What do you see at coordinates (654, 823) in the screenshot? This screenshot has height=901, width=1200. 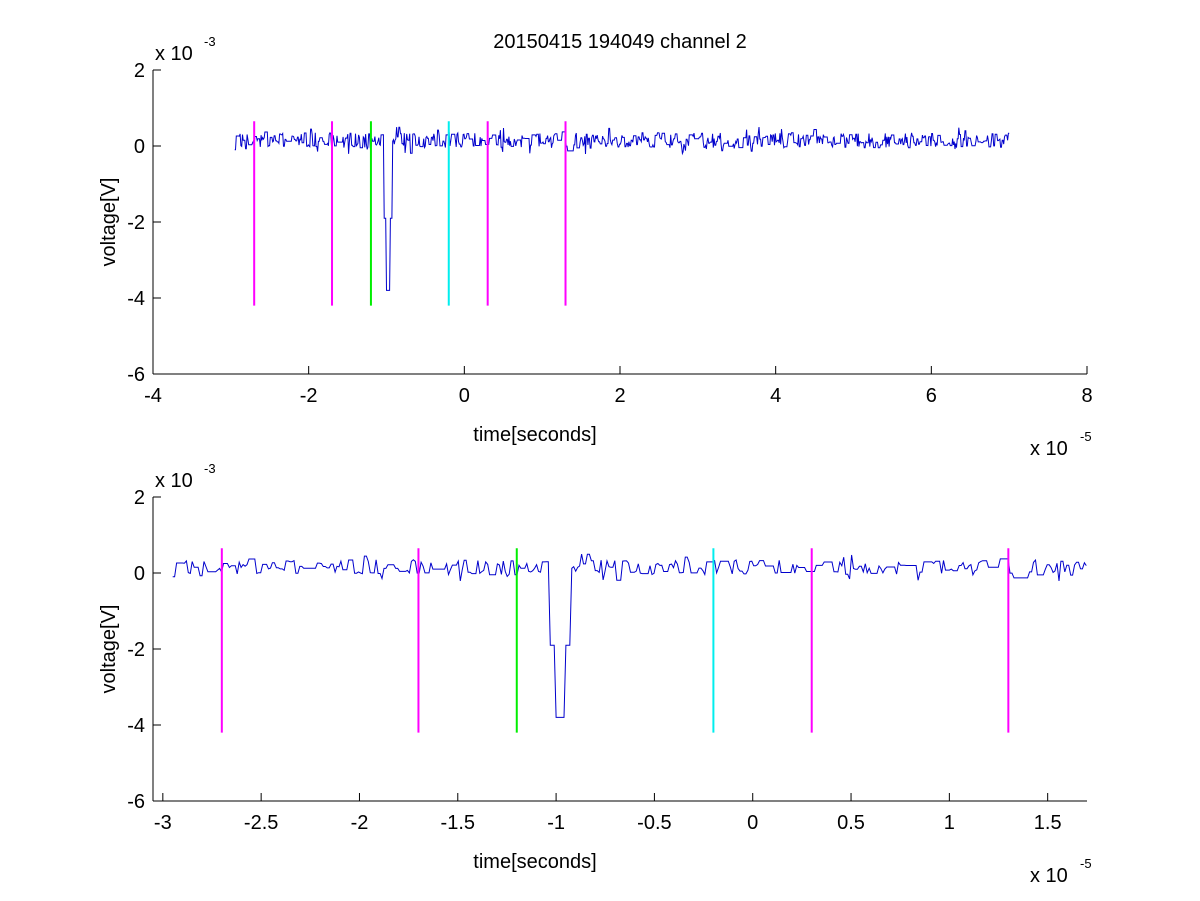 I see `x-tick-label: -0.5` at bounding box center [654, 823].